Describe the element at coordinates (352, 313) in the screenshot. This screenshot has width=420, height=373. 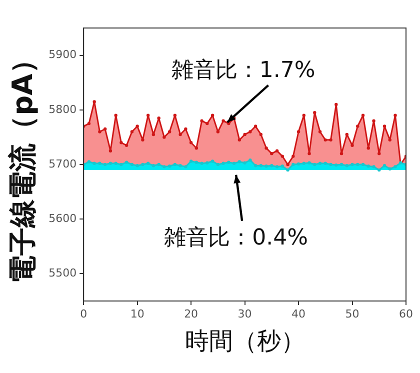
I see `x-tick-label: 50` at that location.